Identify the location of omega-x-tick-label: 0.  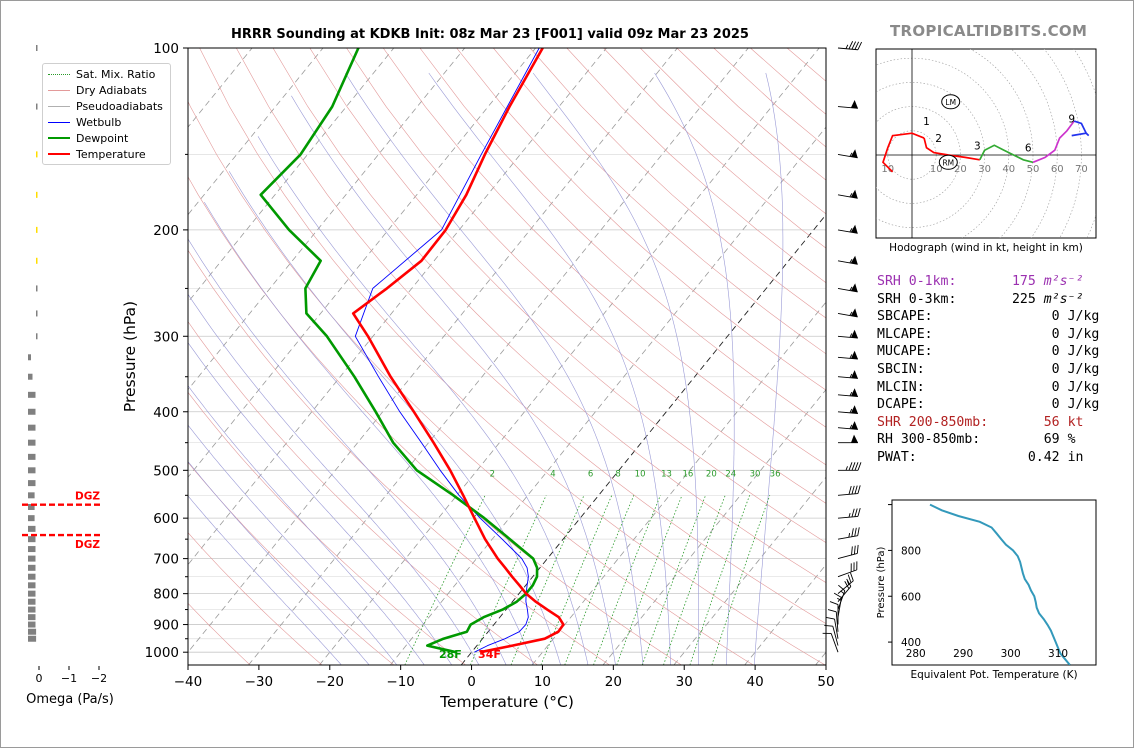
(39, 678).